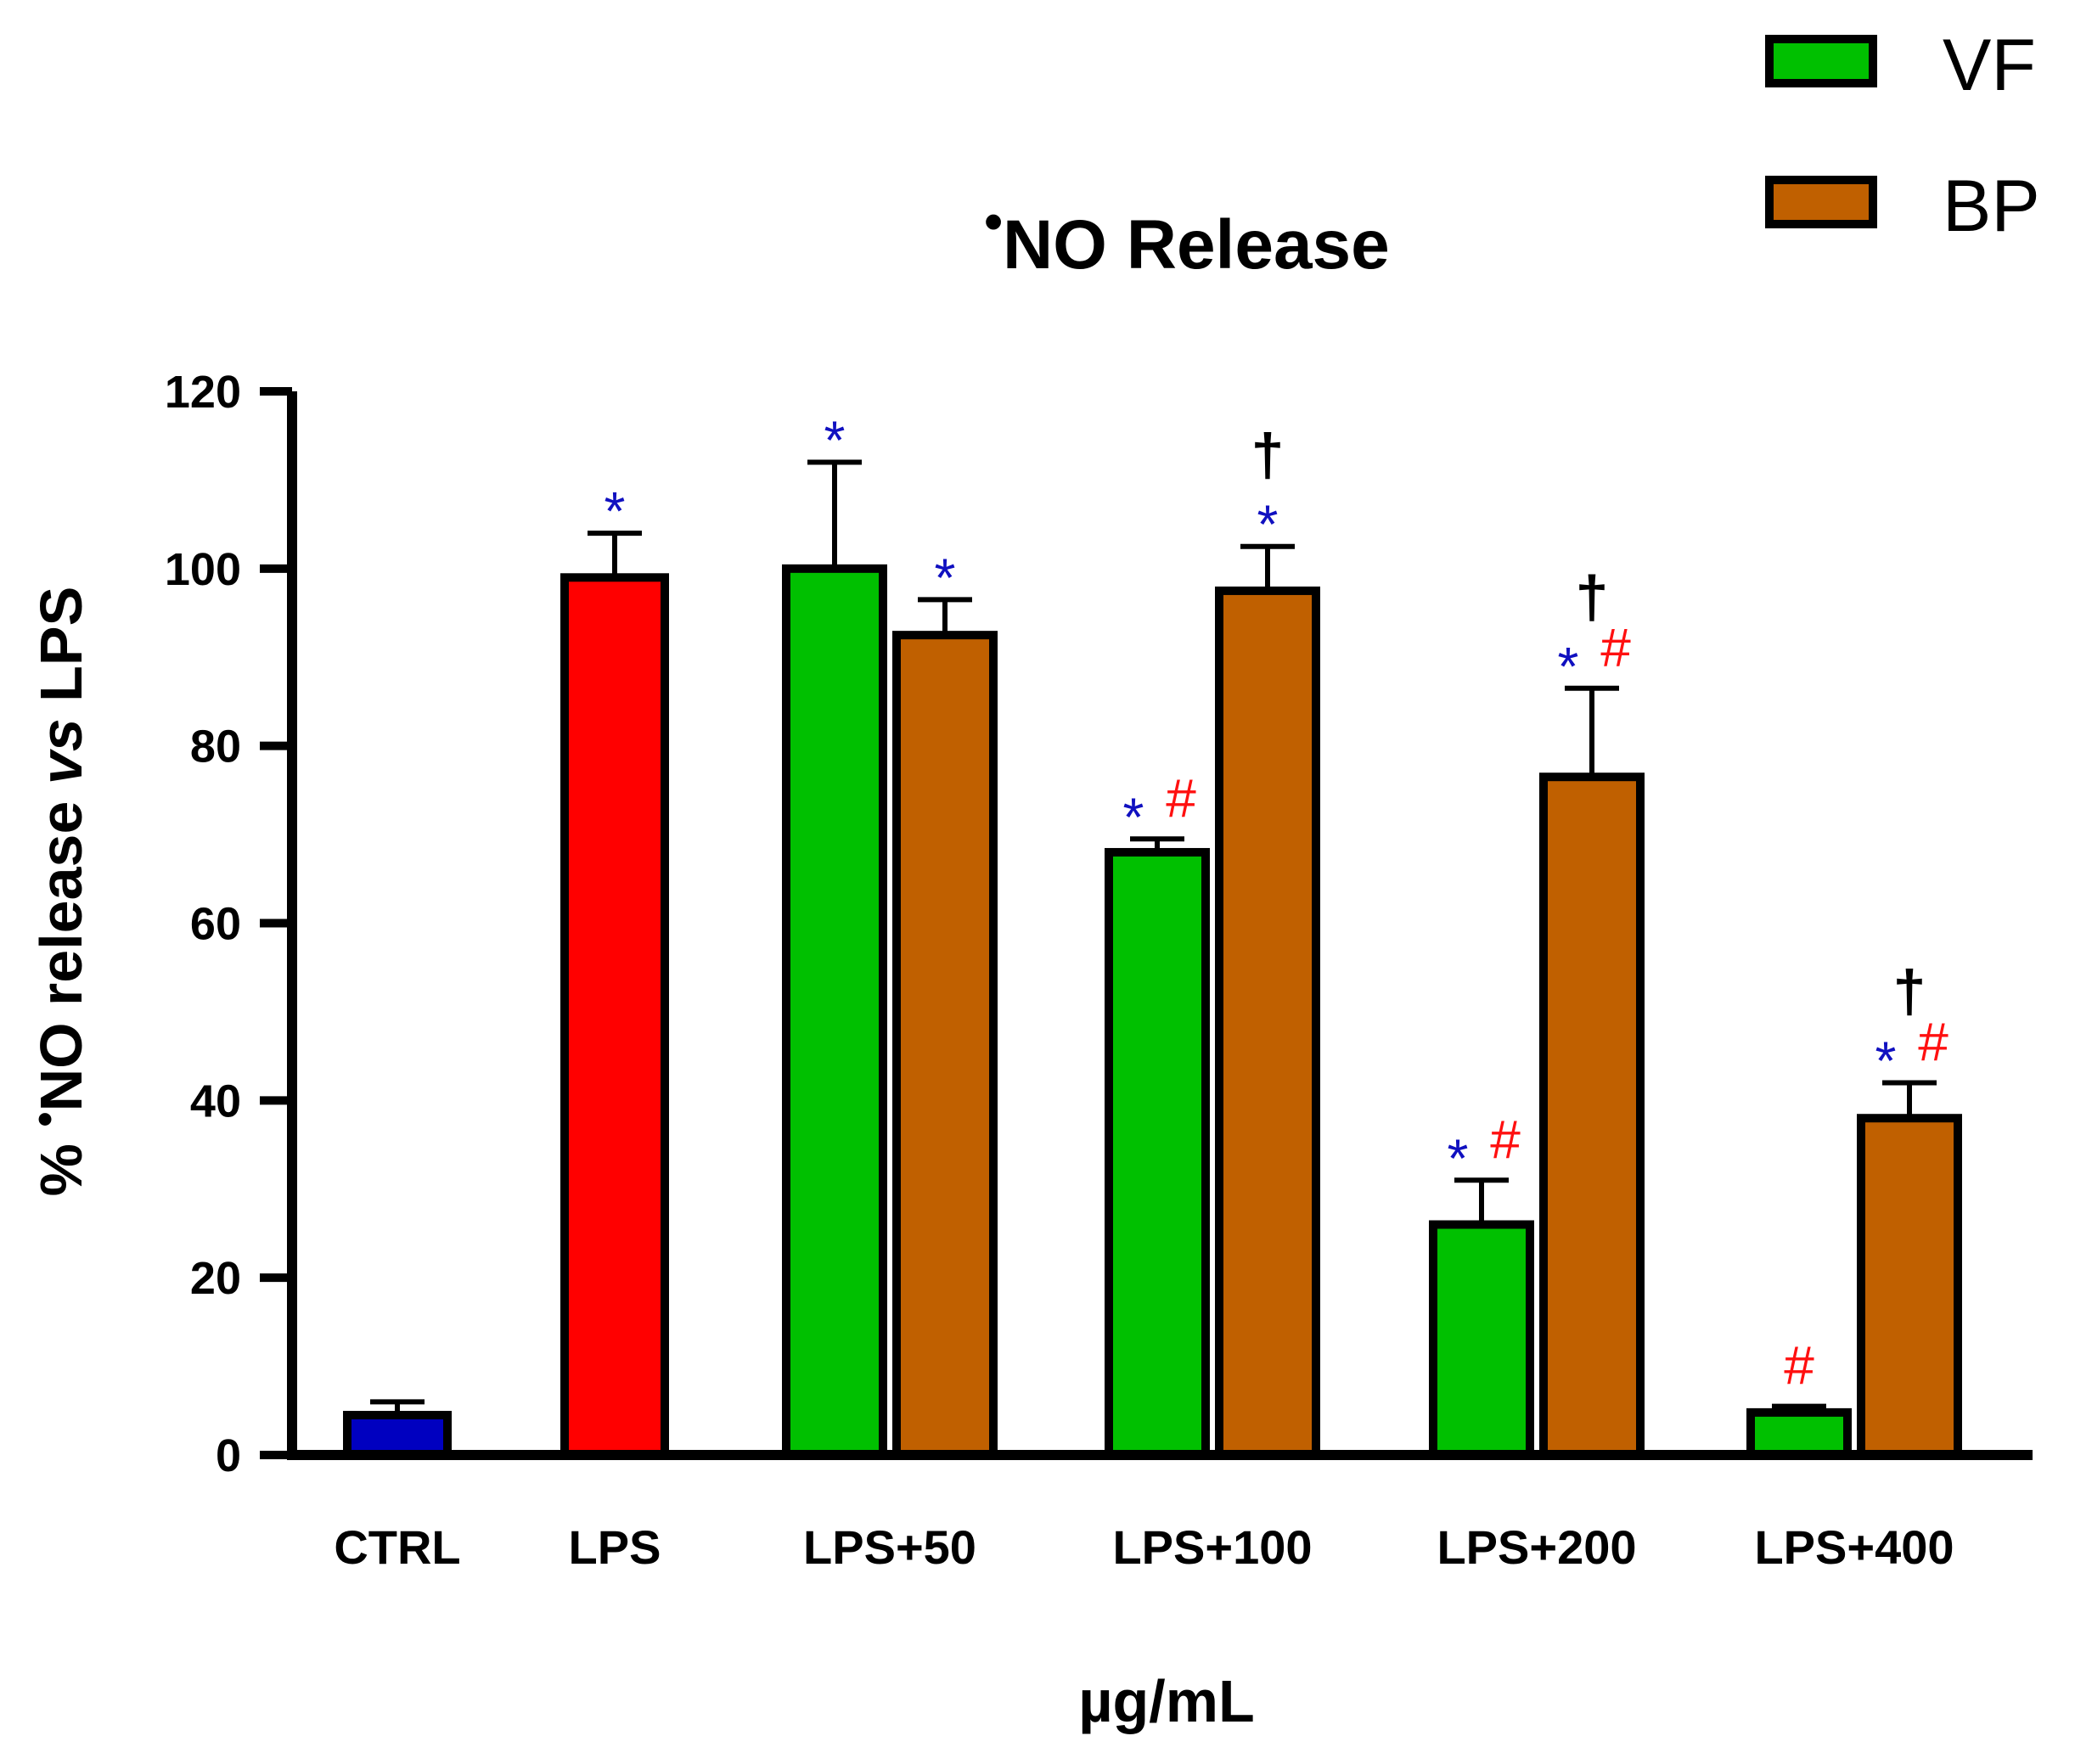 This screenshot has height=1764, width=2075. I want to click on category-label: LPS, so click(615, 1547).